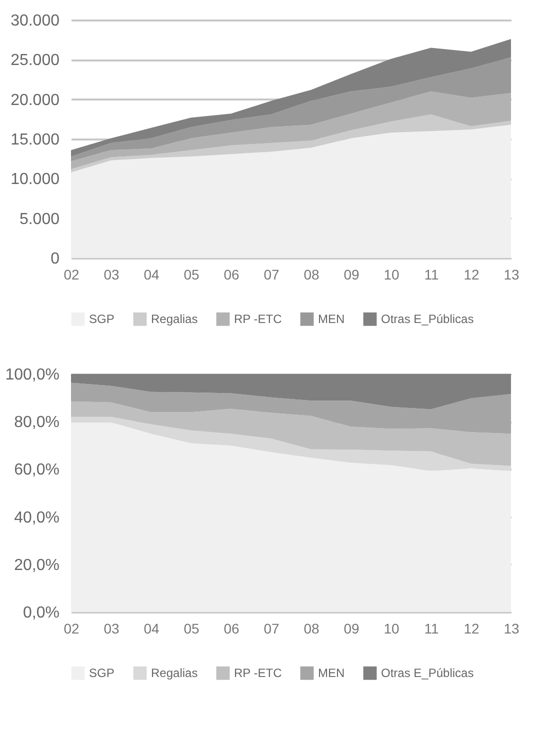 This screenshot has height=734, width=551. What do you see at coordinates (35, 100) in the screenshot?
I see `y-tick-label: 20.000` at bounding box center [35, 100].